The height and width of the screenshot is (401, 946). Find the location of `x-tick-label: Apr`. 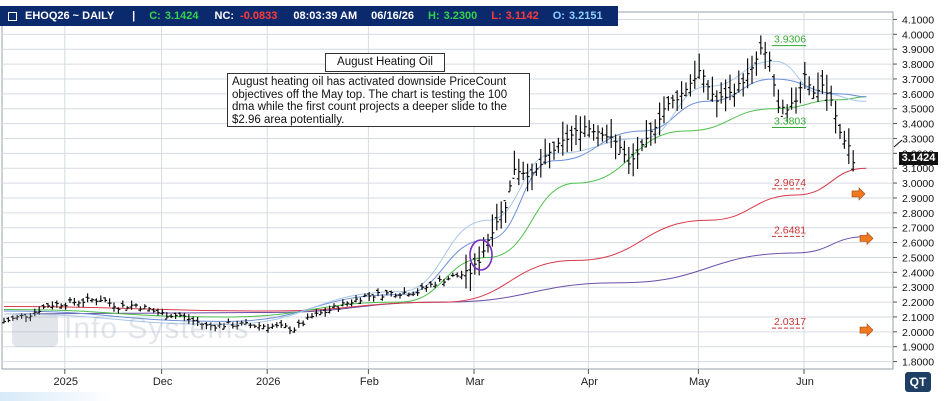

x-tick-label: Apr is located at coordinates (589, 382).